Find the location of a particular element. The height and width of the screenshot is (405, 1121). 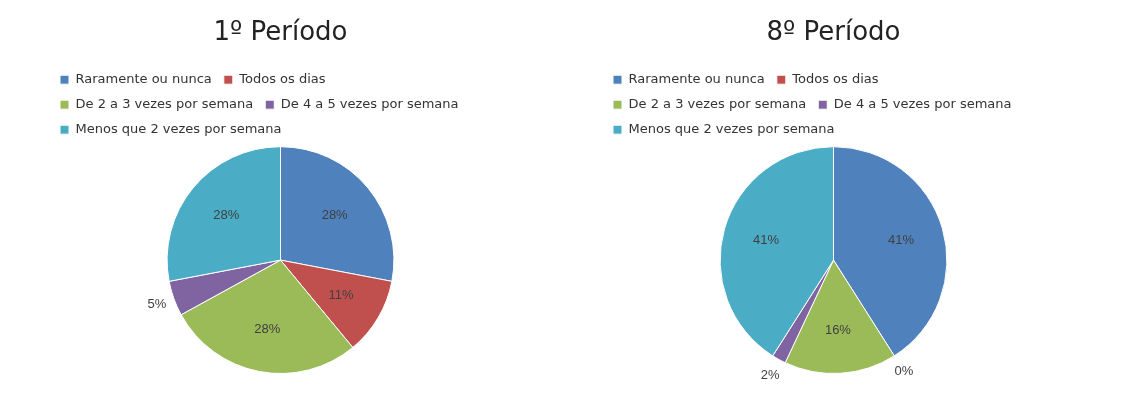

data-label: 11% is located at coordinates (341, 295).